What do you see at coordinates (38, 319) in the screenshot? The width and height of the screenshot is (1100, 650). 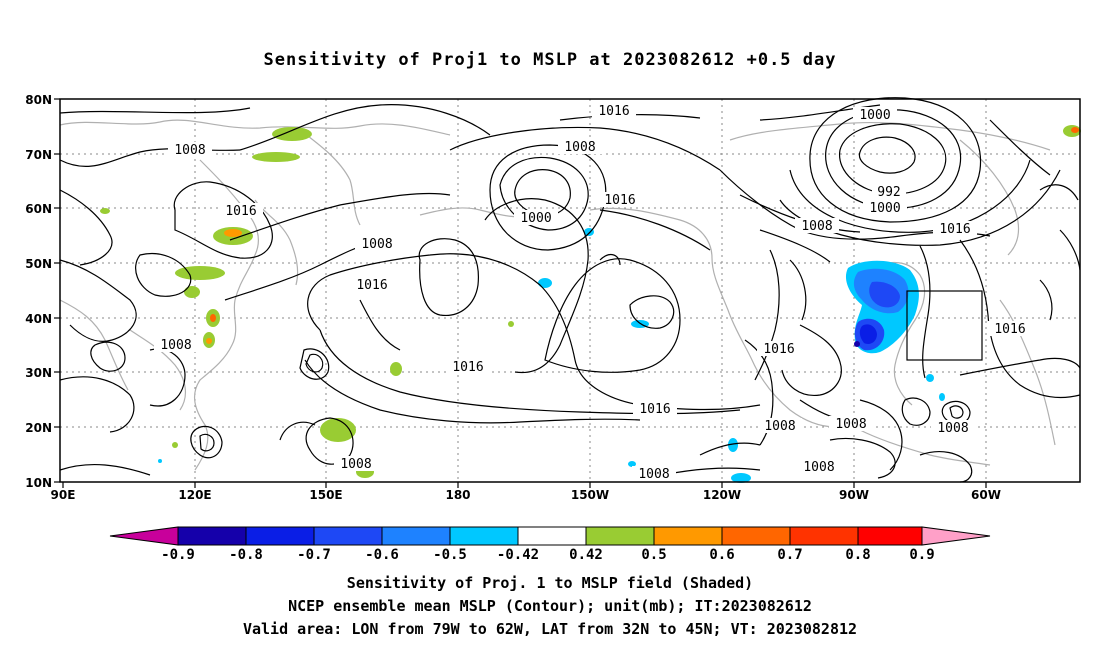 I see `lat-label: 40N` at bounding box center [38, 319].